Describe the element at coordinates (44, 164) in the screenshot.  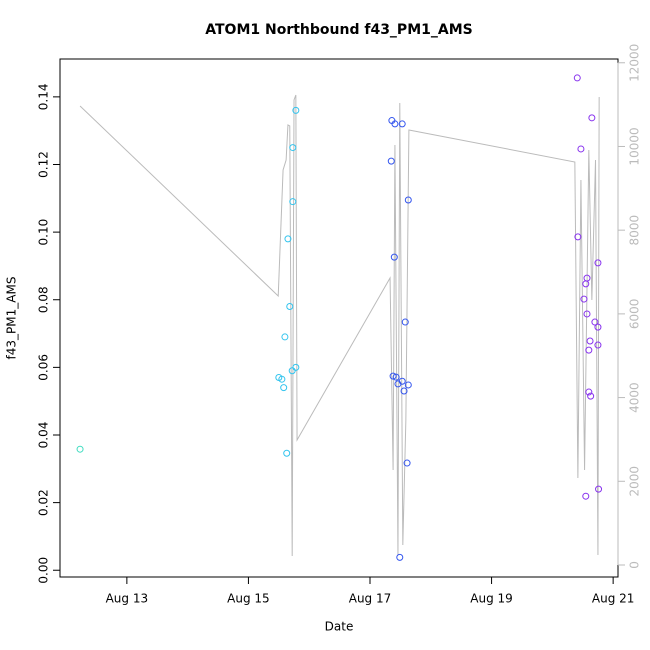
I see `y-tick-label: 0.12` at that location.